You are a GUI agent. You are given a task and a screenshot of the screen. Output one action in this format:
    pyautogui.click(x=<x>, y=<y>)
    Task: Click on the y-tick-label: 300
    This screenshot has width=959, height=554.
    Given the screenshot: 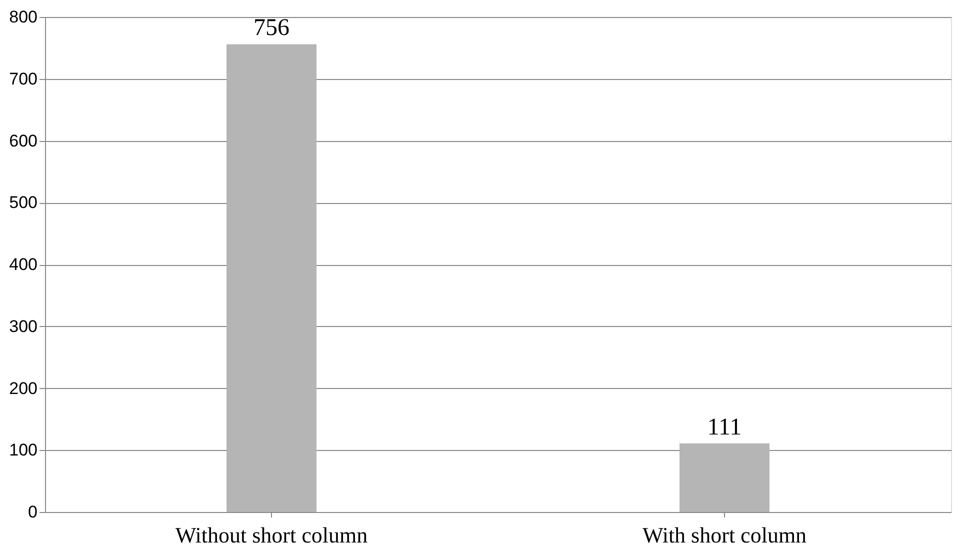 What is the action you would take?
    pyautogui.click(x=23, y=326)
    